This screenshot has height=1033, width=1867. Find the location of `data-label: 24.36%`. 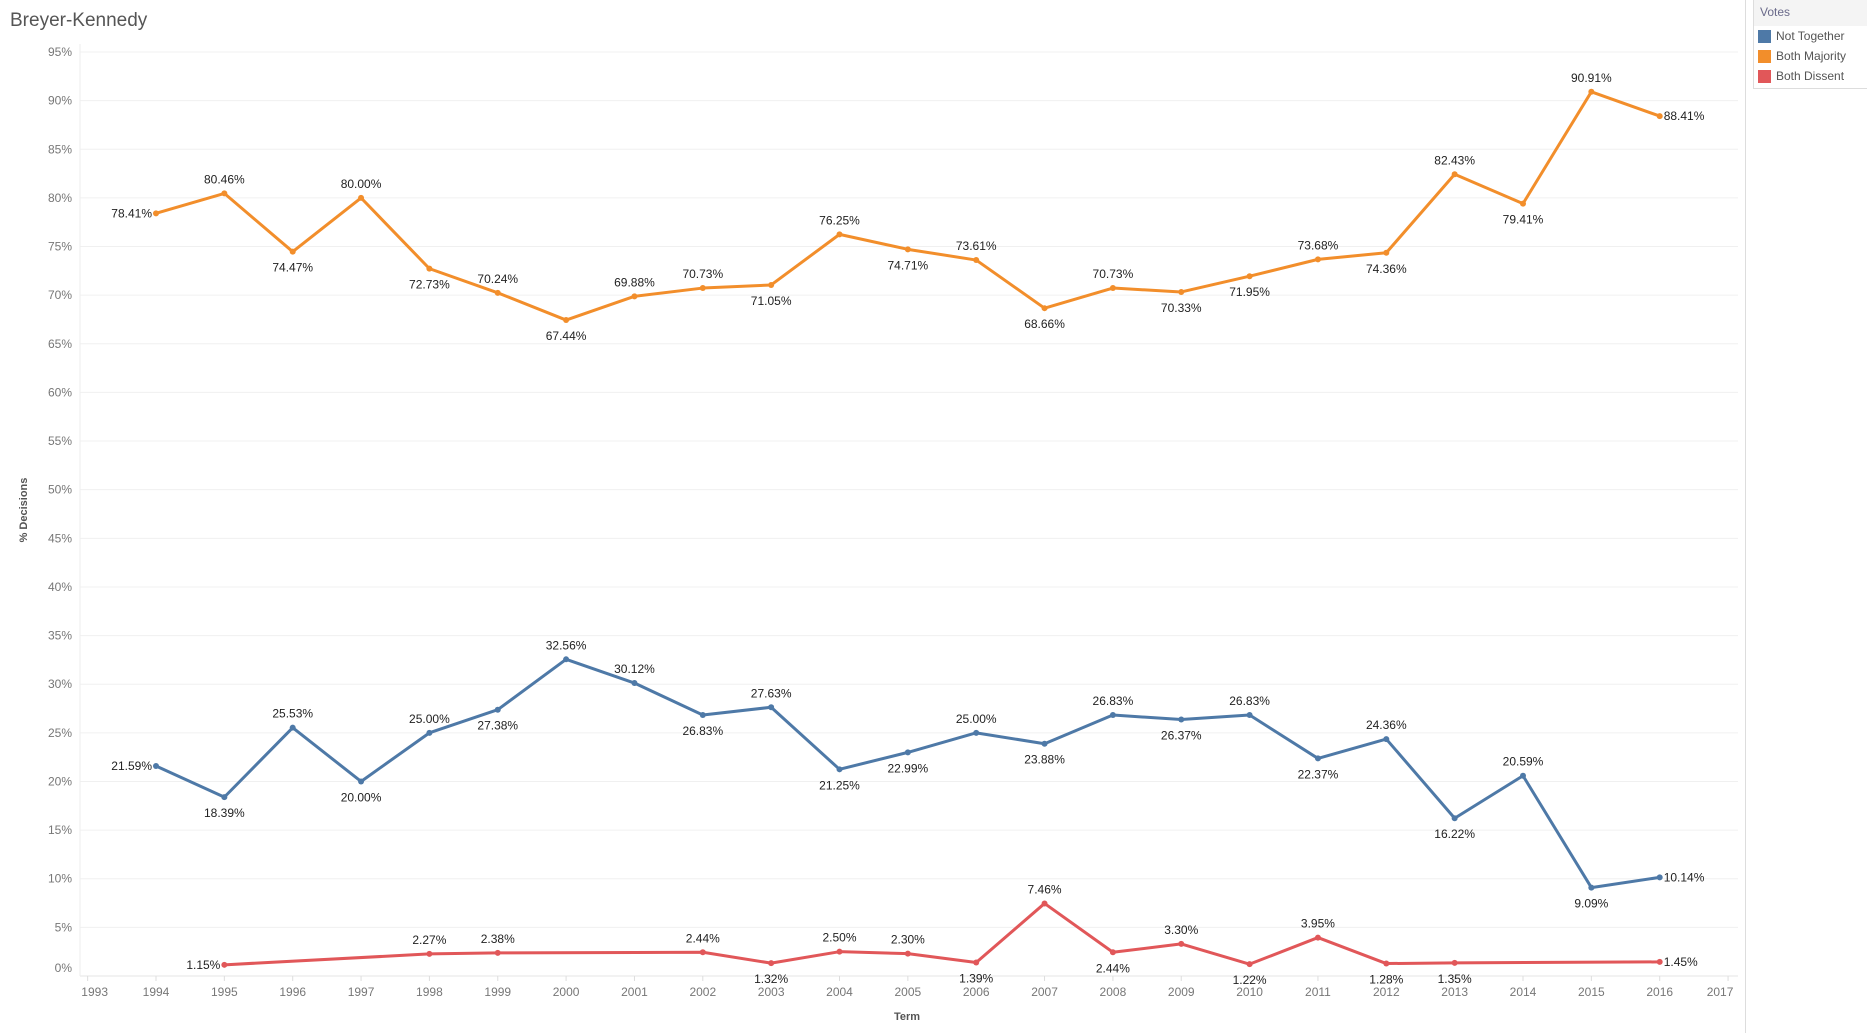

data-label: 24.36% is located at coordinates (1386, 725).